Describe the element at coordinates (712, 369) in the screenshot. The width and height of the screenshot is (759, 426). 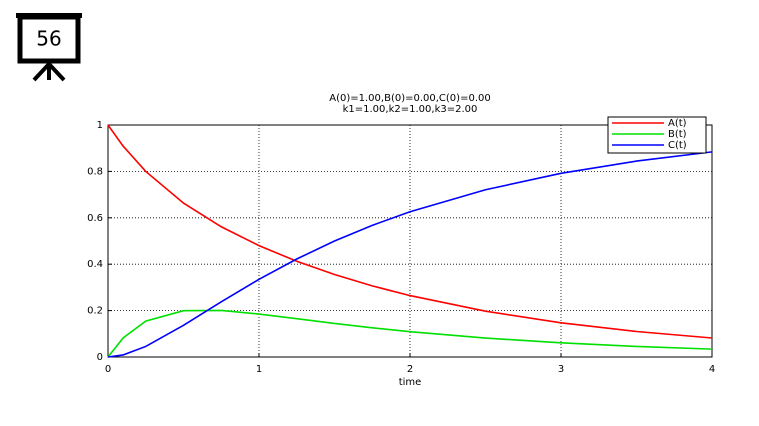
I see `x-tick-label: 4` at that location.